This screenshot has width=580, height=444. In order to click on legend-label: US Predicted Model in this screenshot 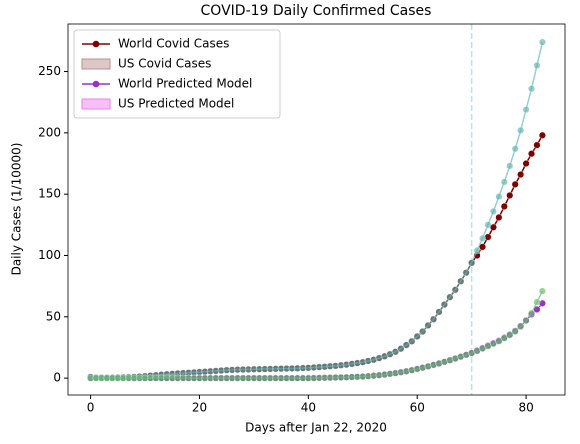, I will do `click(176, 104)`.